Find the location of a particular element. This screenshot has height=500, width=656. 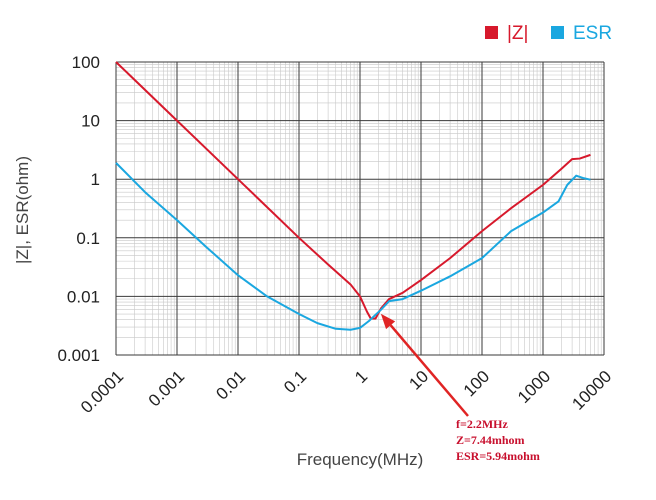

x-tick-label: 0.1 is located at coordinates (295, 382).